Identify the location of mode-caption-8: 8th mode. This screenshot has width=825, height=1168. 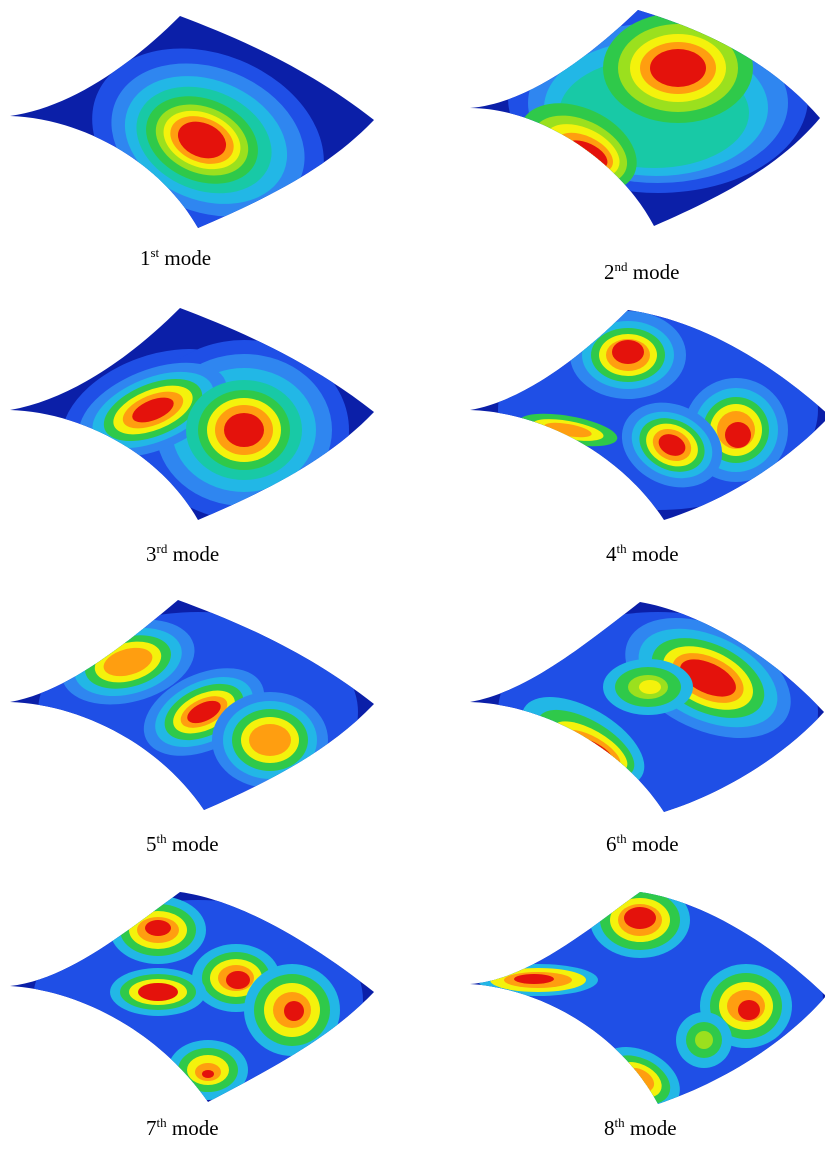
(640, 1127).